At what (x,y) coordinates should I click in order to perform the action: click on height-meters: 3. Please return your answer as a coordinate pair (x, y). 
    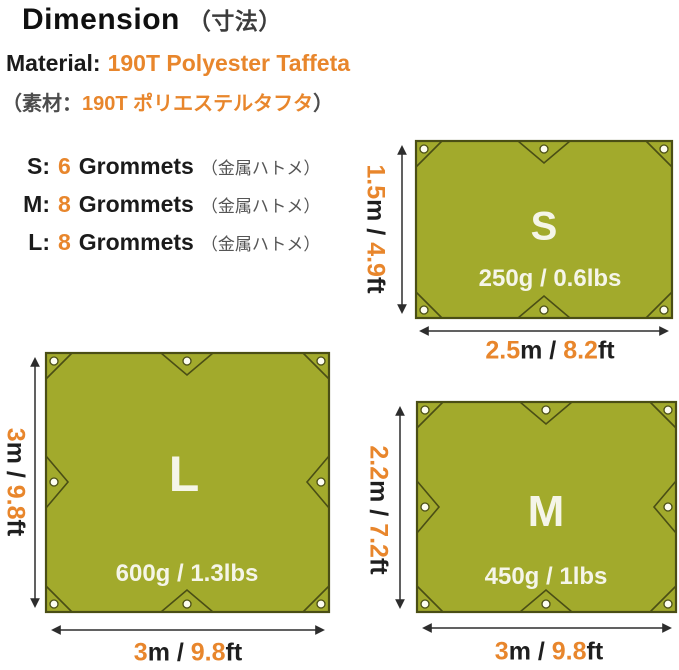
    Looking at the image, I should click on (15, 434).